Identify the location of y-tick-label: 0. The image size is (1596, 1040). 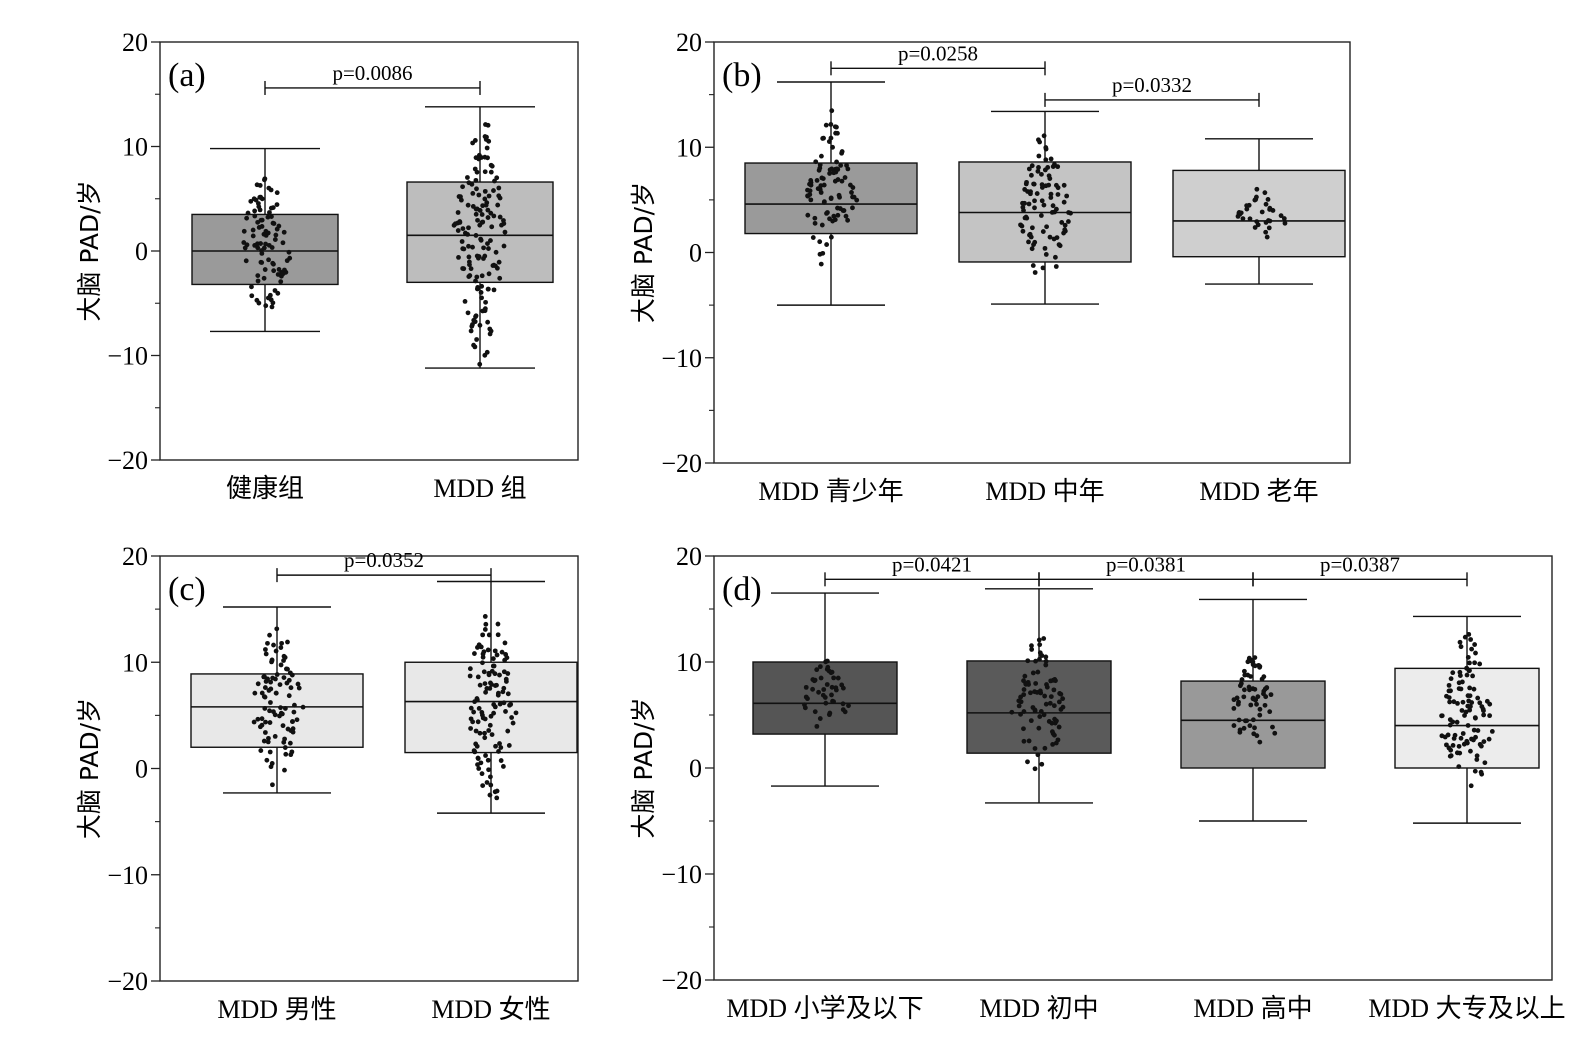
(141, 769).